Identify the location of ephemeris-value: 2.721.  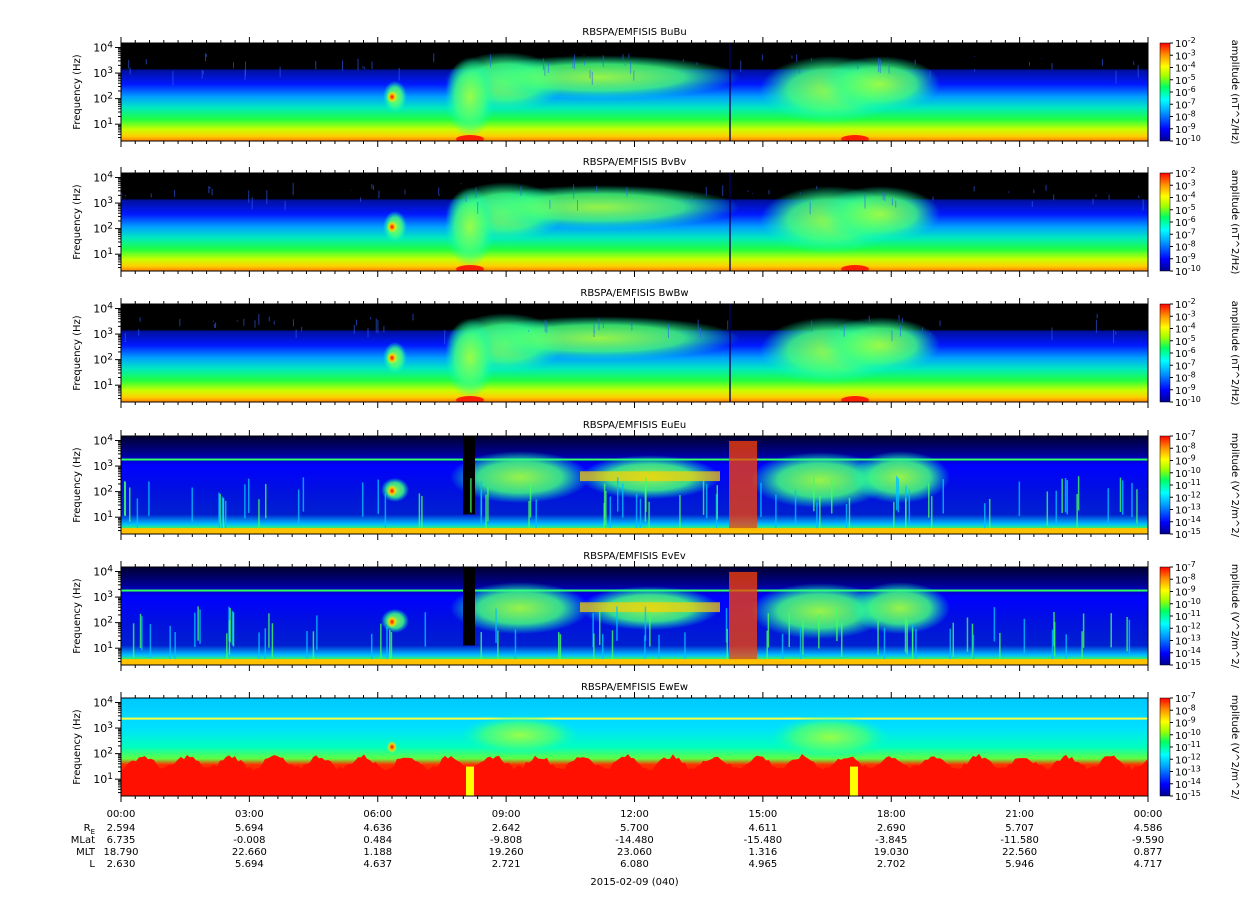
(506, 864).